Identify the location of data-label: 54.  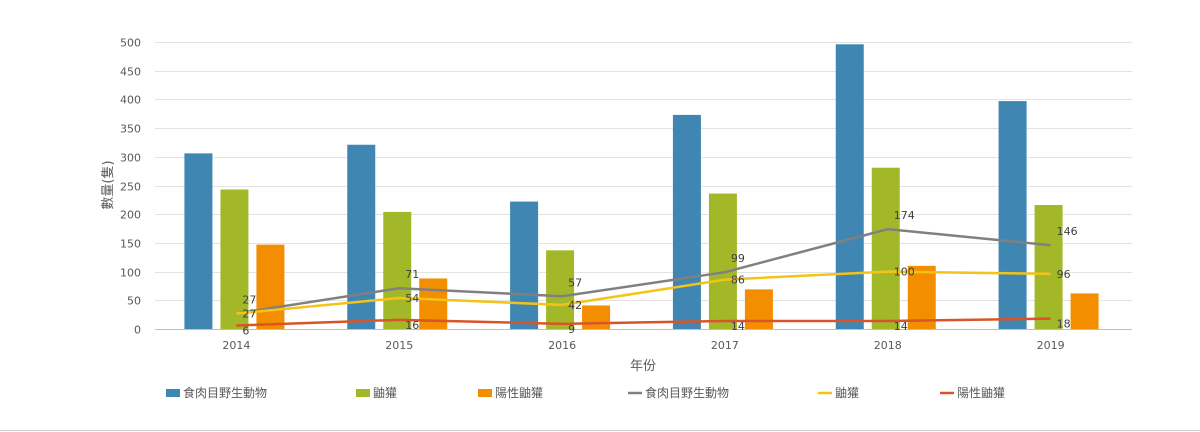
(412, 298).